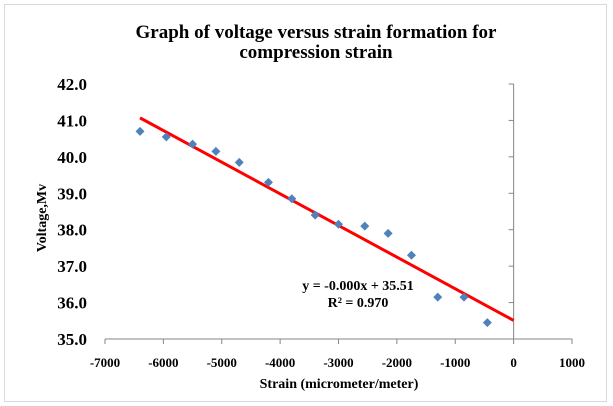 This screenshot has width=613, height=406. What do you see at coordinates (397, 362) in the screenshot?
I see `x-tick-label: -2000` at bounding box center [397, 362].